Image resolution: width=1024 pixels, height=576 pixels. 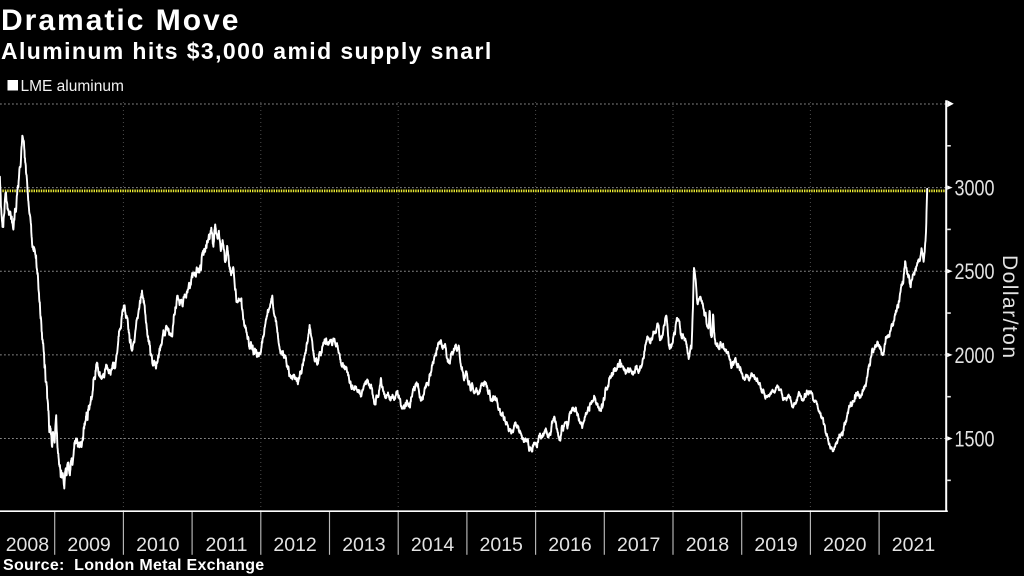 What do you see at coordinates (975, 355) in the screenshot?
I see `svg-text: 2000` at bounding box center [975, 355].